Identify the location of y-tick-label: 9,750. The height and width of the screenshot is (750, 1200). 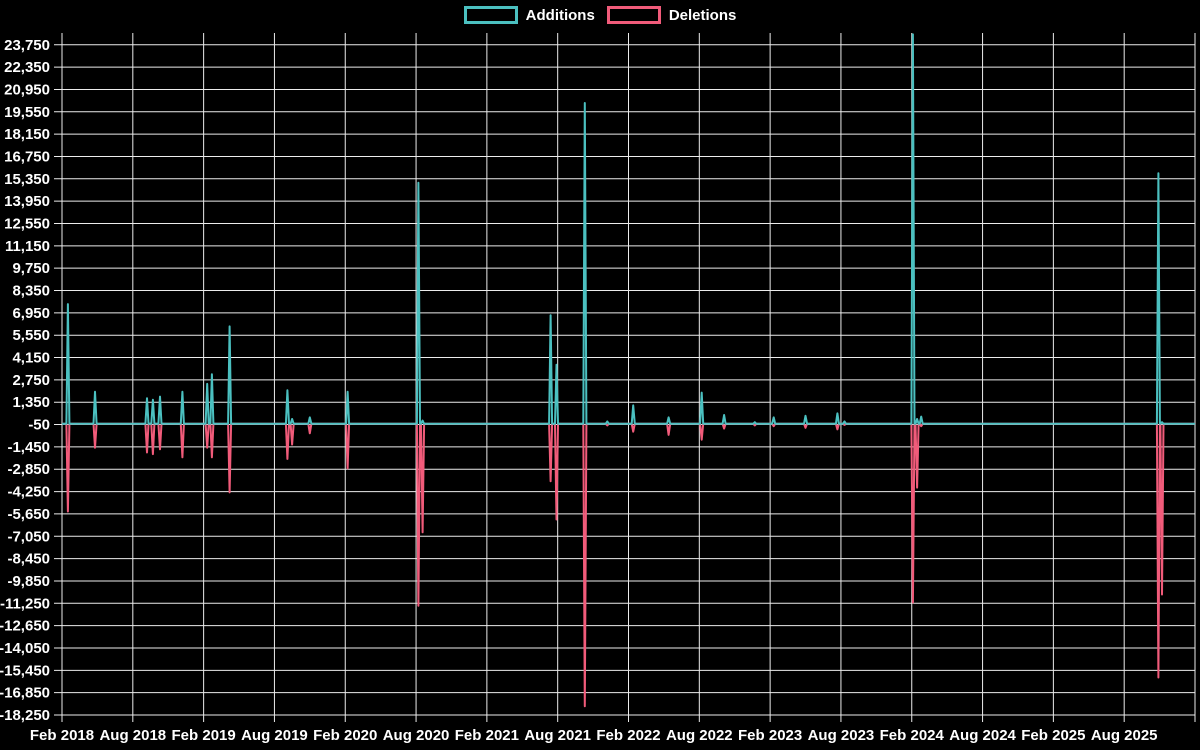
(31, 268).